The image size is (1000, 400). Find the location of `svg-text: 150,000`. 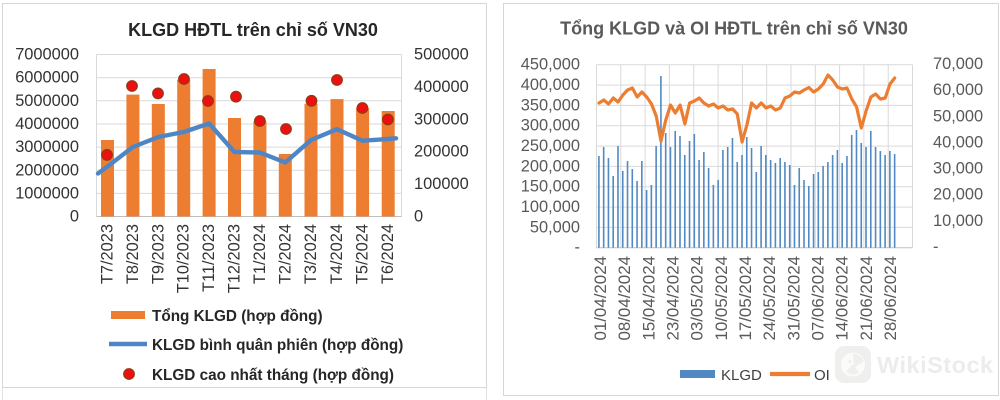

svg-text: 150,000 is located at coordinates (550, 187).